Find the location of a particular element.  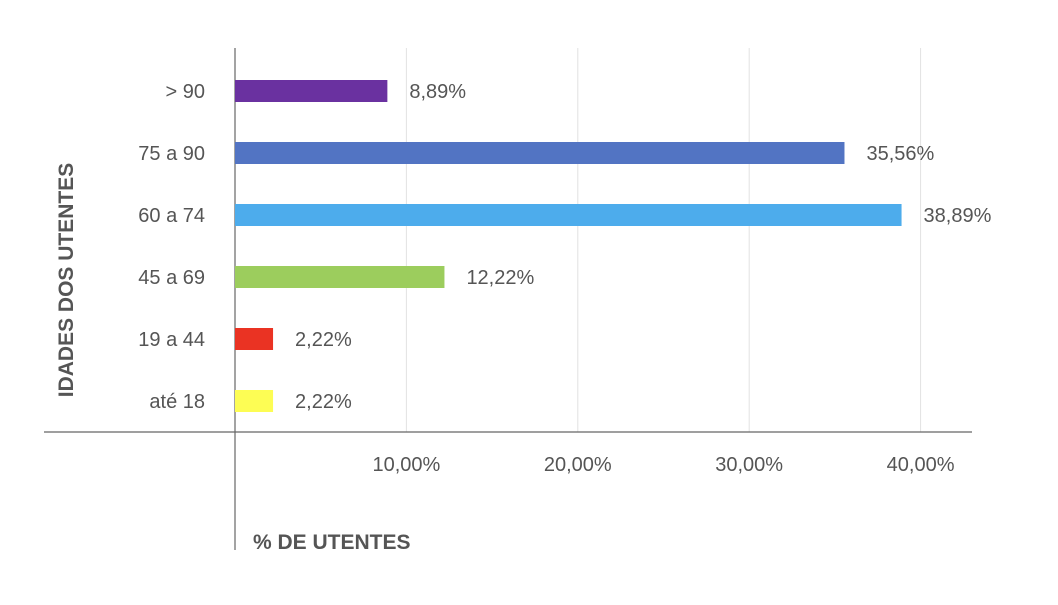

value-label: 12,22% is located at coordinates (500, 278).